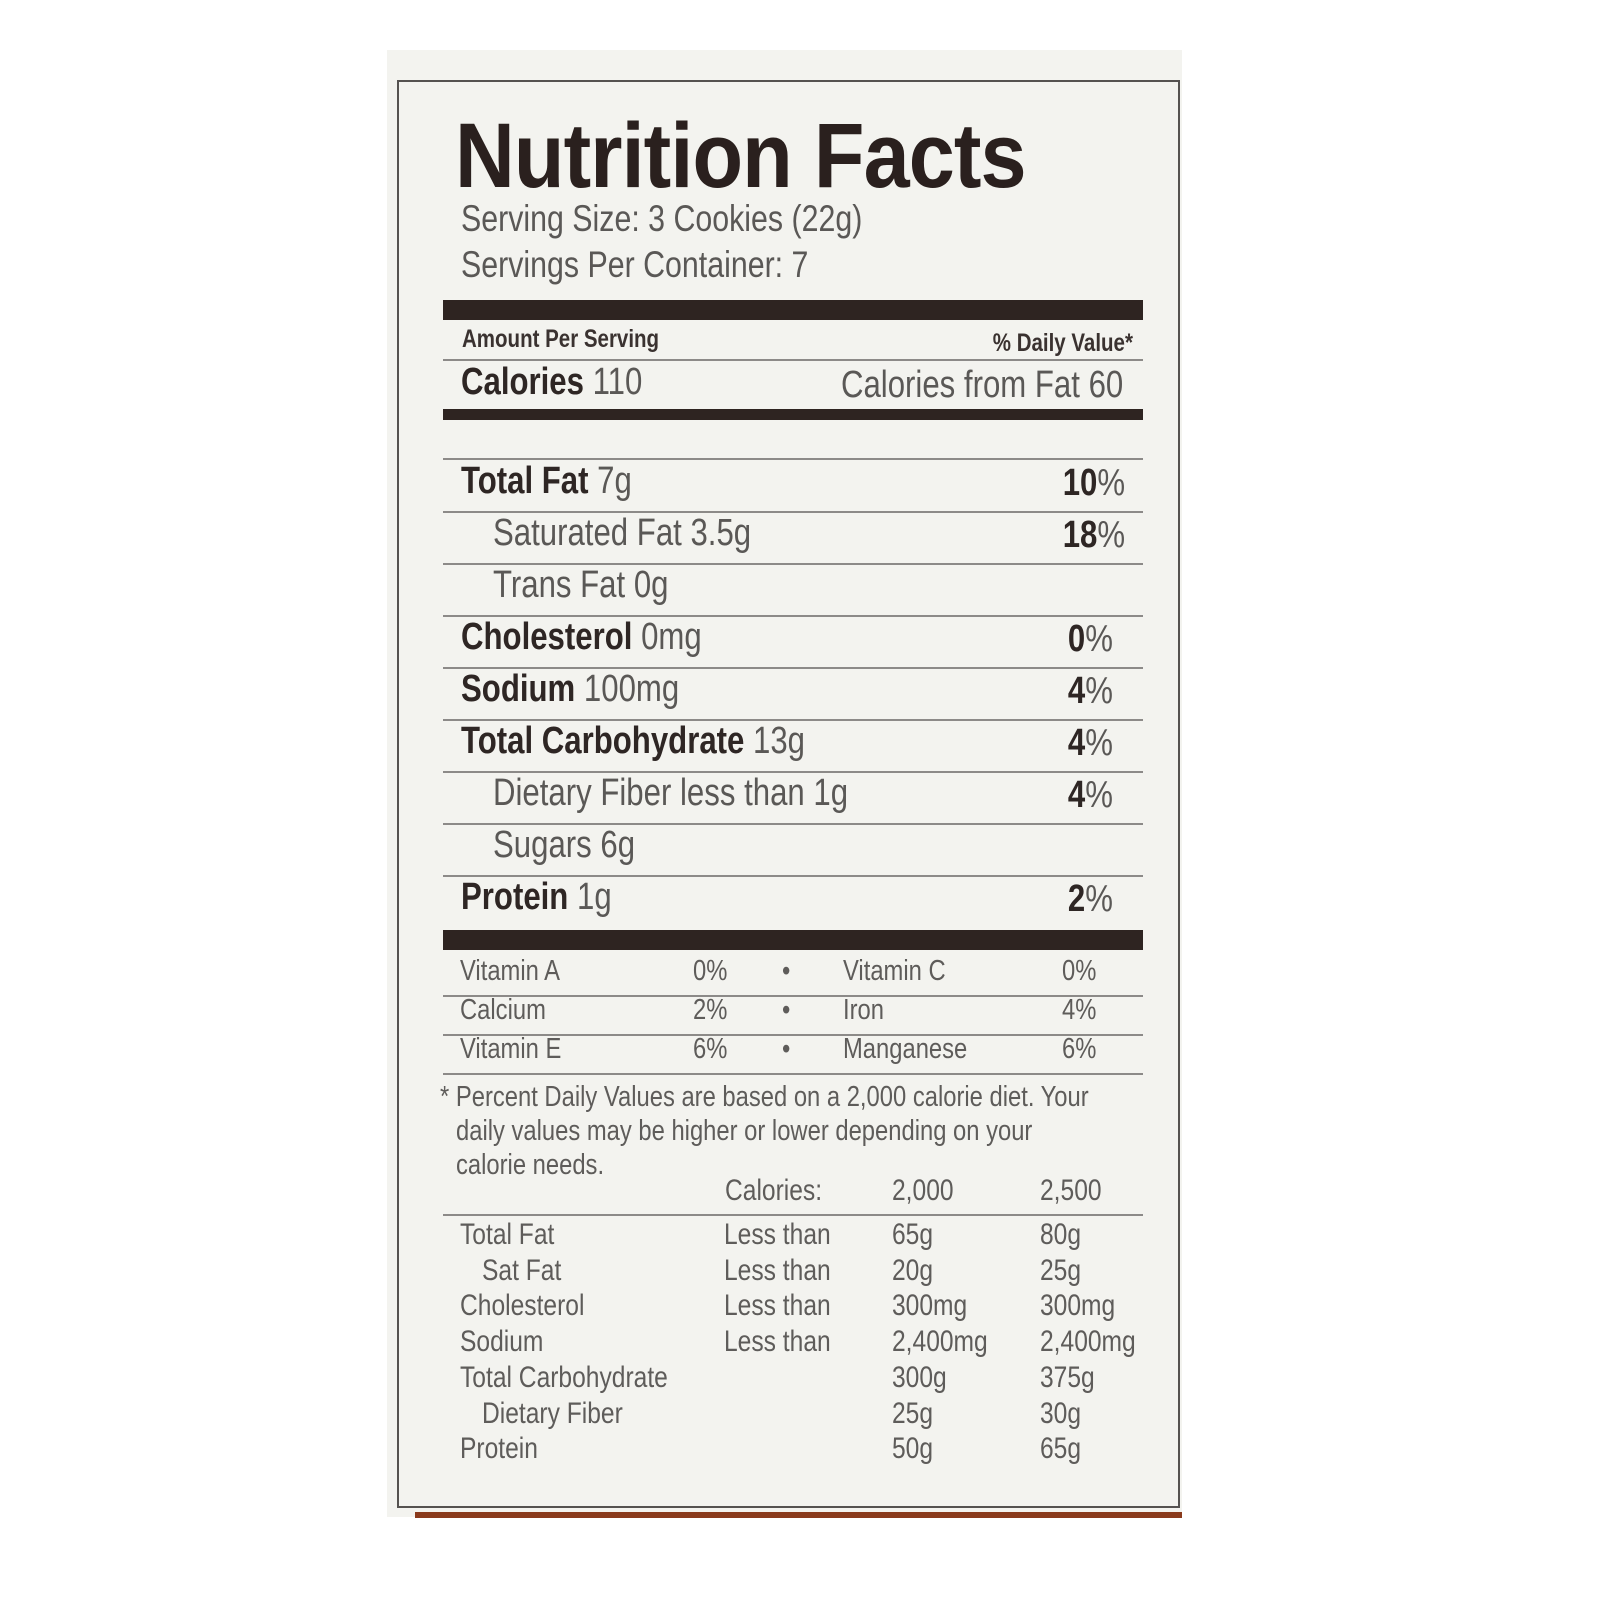 Image resolution: width=1600 pixels, height=1600 pixels. Describe the element at coordinates (1093, 483) in the screenshot. I see `nutrient-daily-value: 10%` at that location.